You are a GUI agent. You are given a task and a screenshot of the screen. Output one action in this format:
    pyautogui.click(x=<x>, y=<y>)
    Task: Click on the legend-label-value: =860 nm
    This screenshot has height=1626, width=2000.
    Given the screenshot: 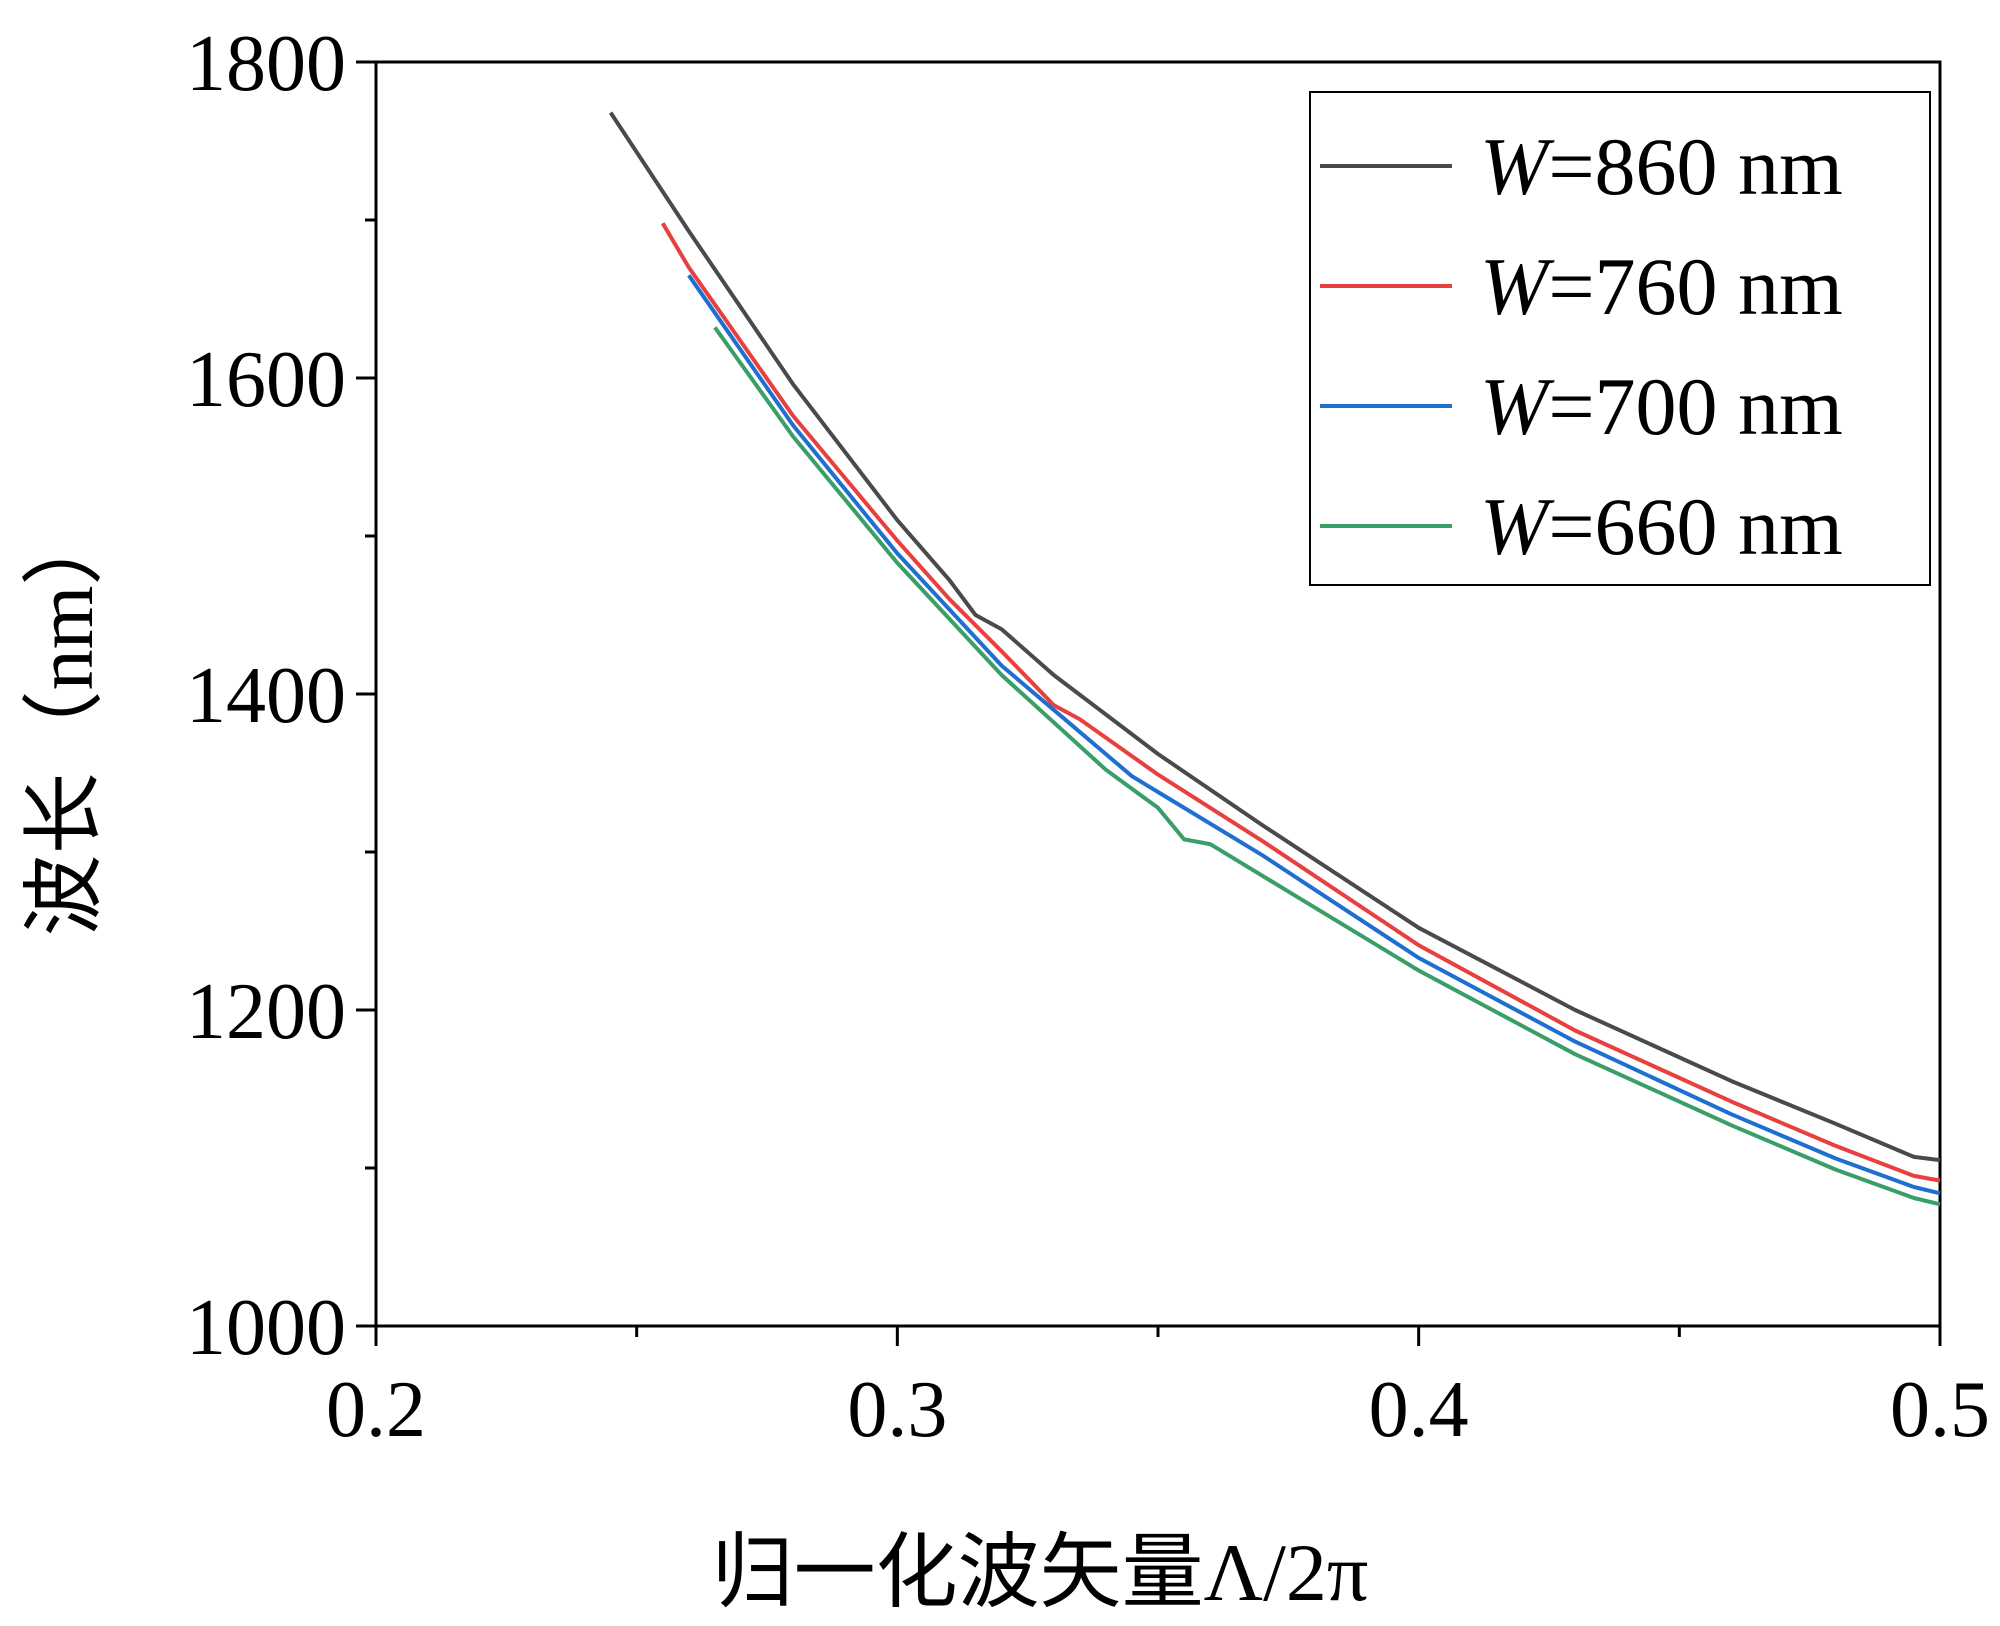 What is the action you would take?
    pyautogui.click(x=1695, y=166)
    